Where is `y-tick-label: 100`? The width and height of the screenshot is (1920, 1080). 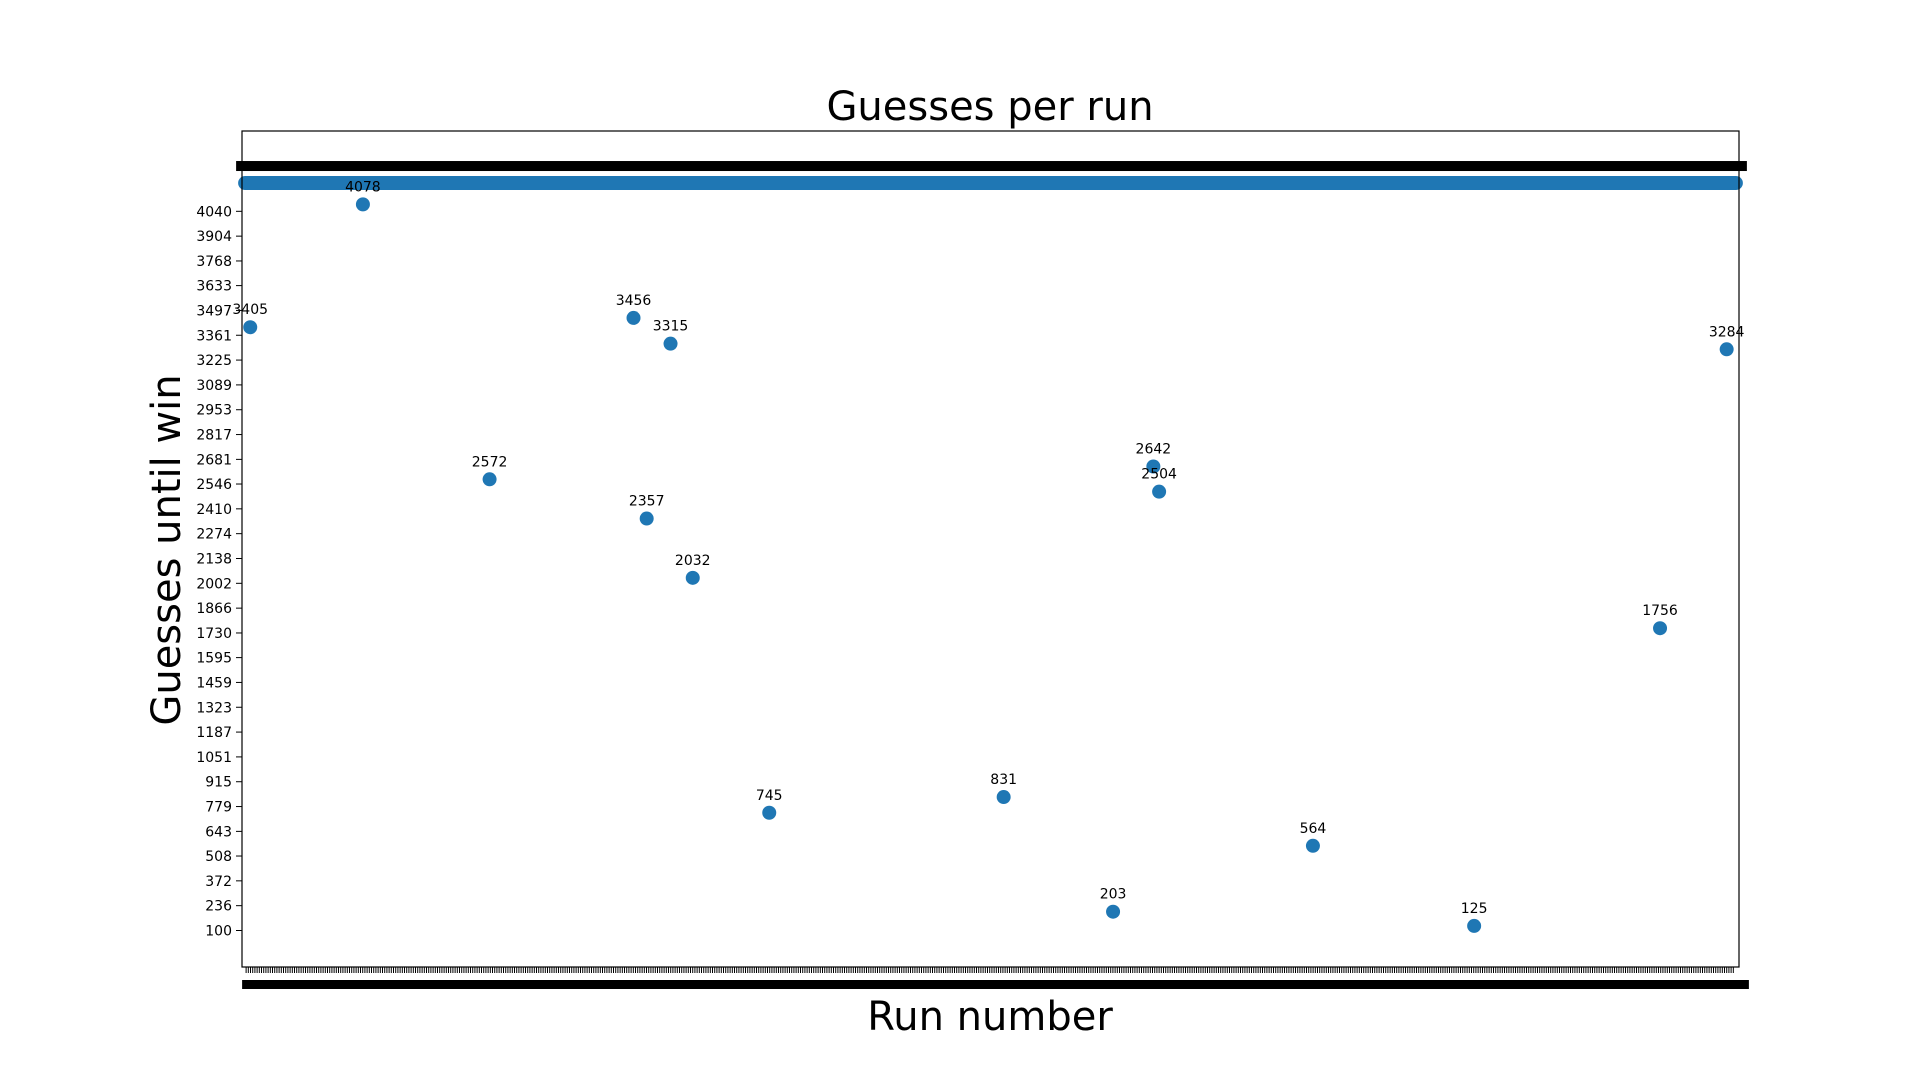 y-tick-label: 100 is located at coordinates (218, 931).